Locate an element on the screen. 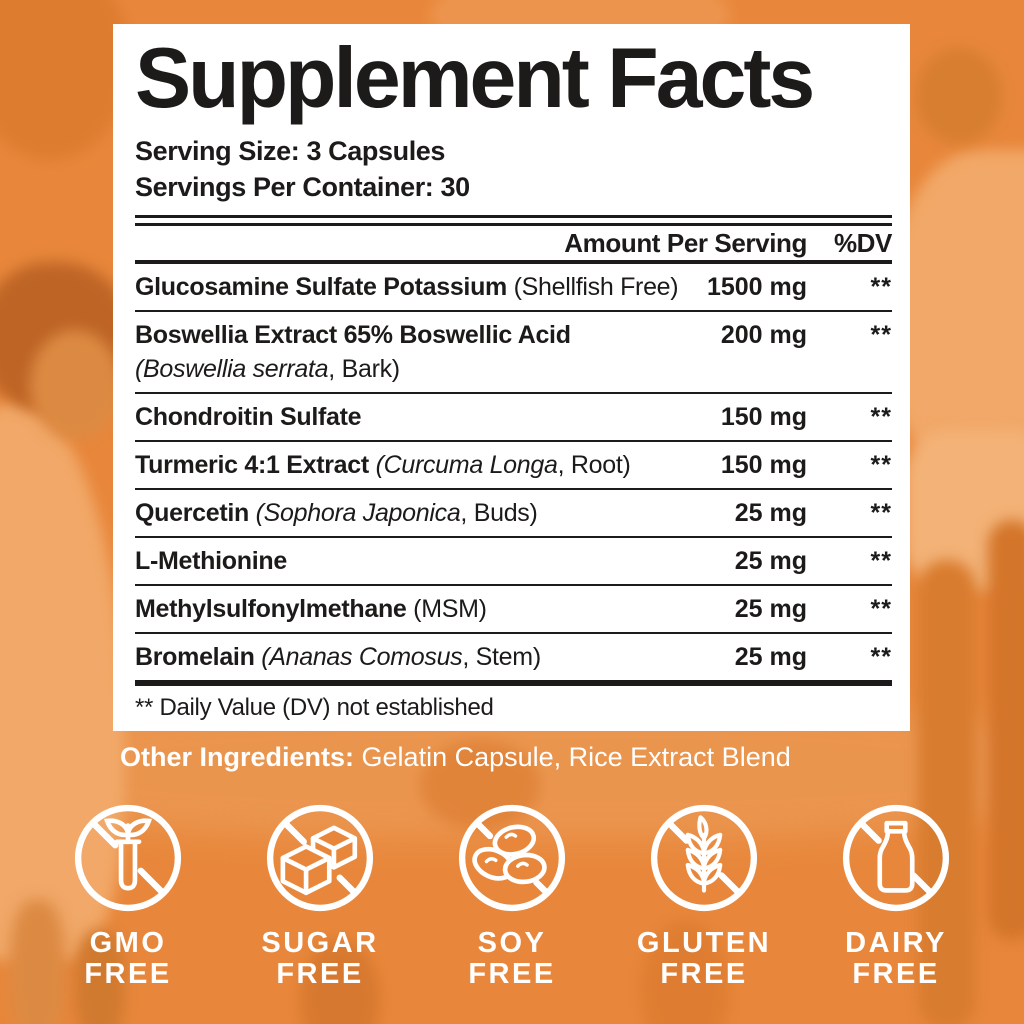 The height and width of the screenshot is (1024, 1024). ingredient-name-segment: (Ananas Comosus is located at coordinates (362, 657).